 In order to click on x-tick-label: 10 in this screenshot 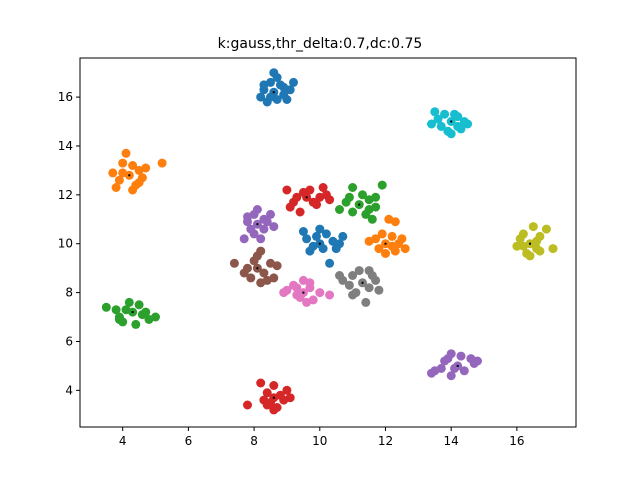, I will do `click(319, 441)`.